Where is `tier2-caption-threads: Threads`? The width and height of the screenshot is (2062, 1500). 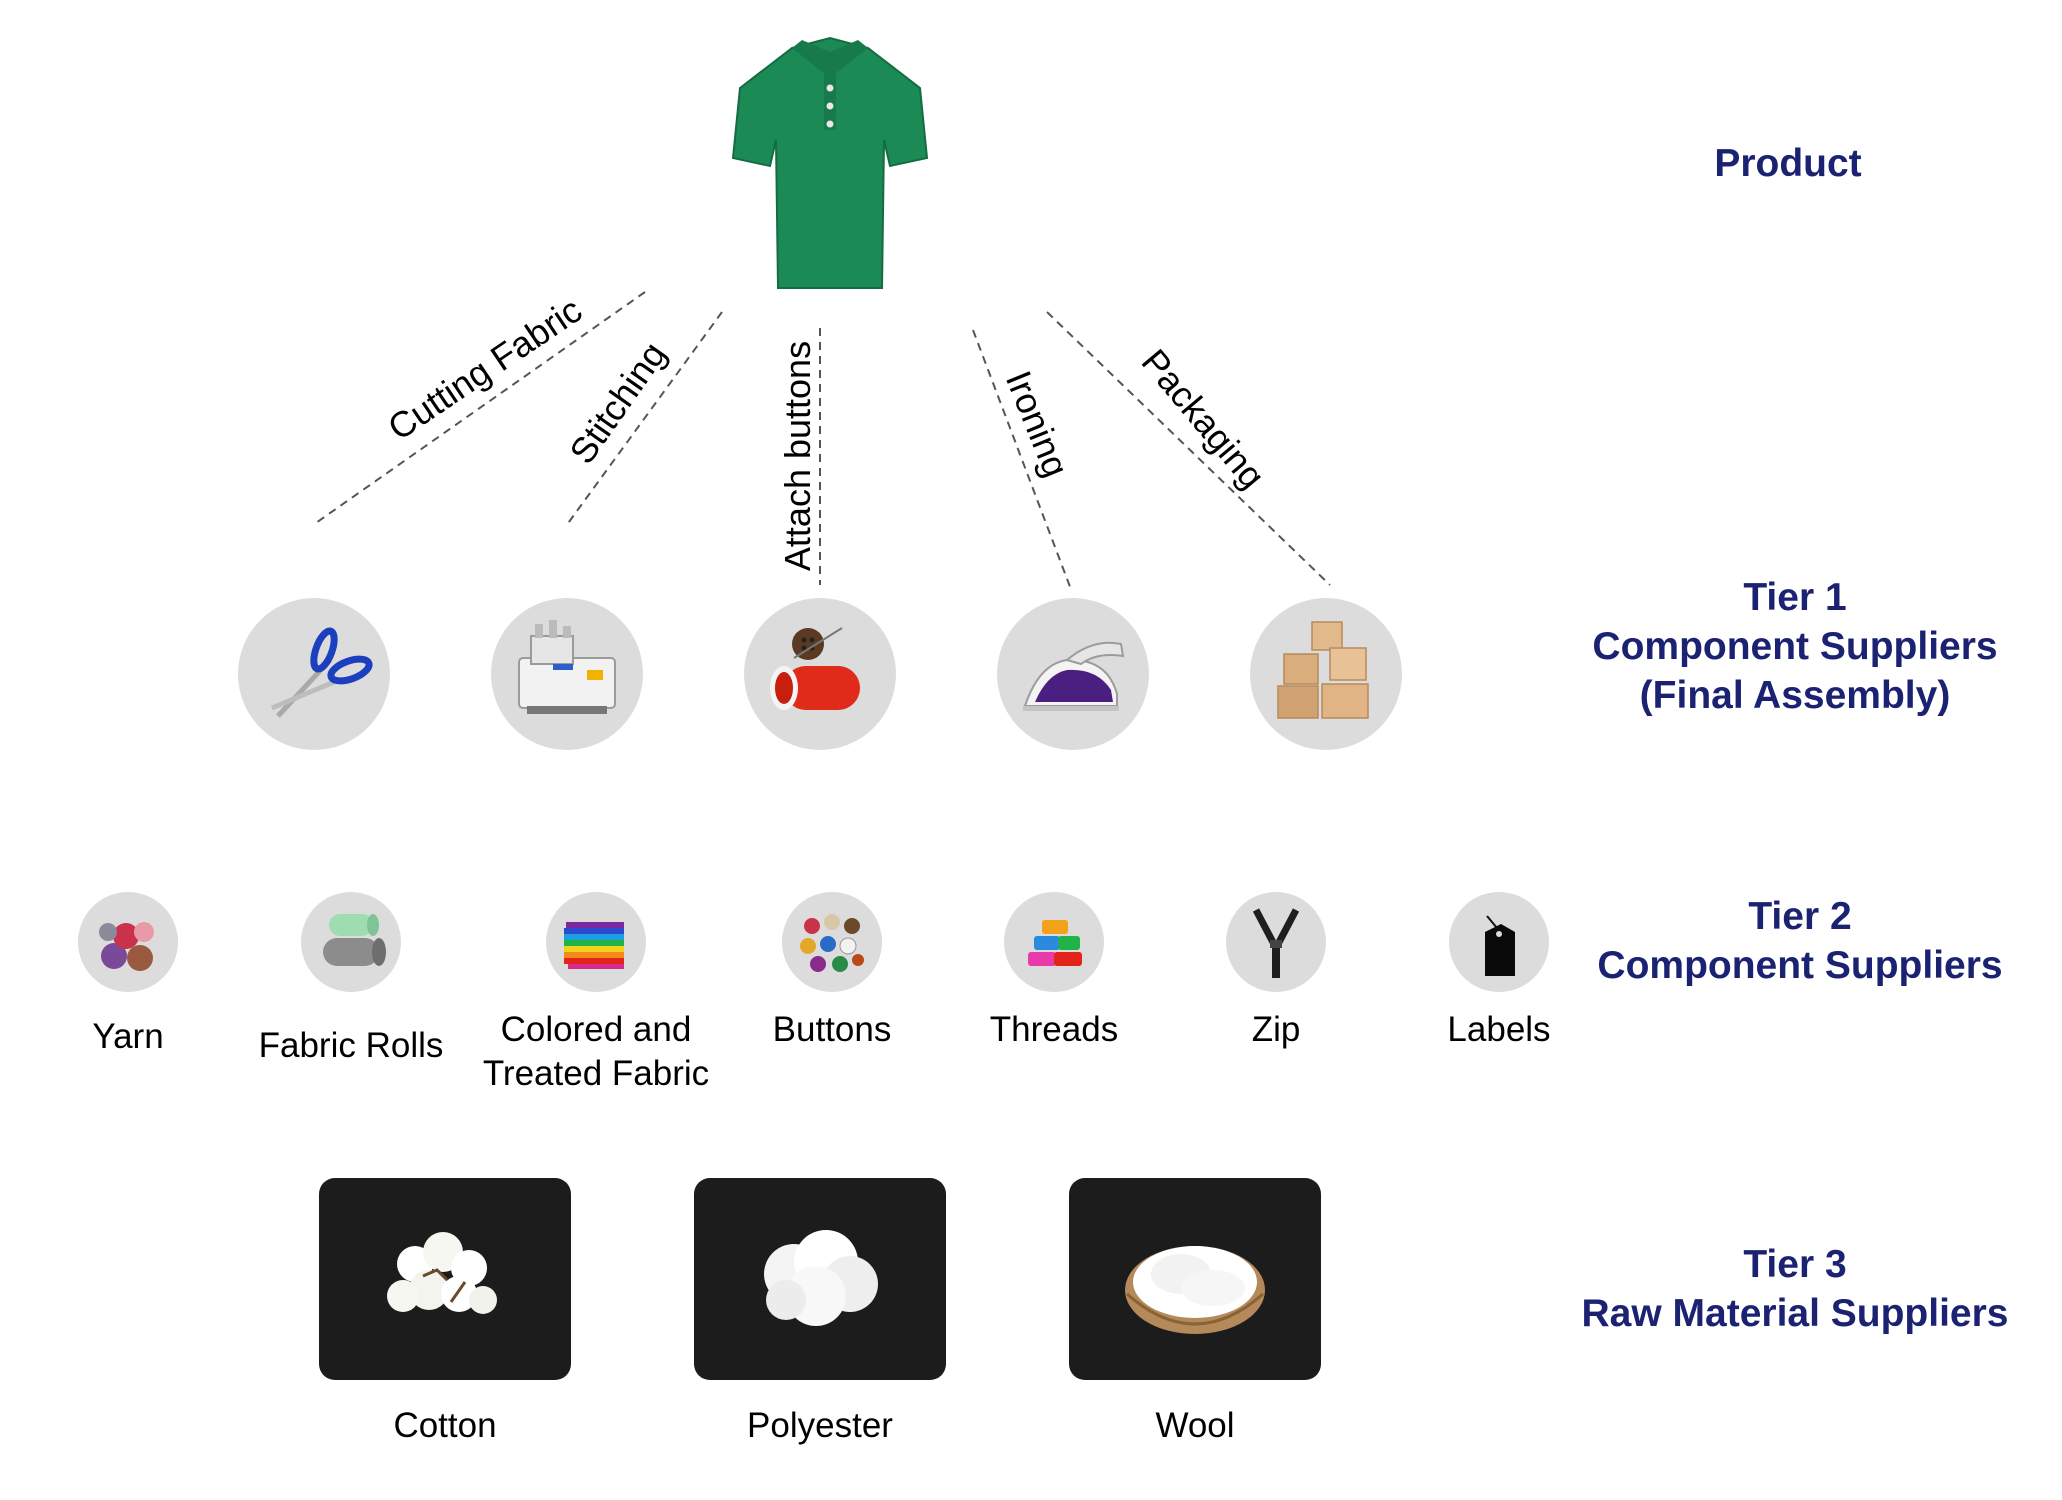 tier2-caption-threads: Threads is located at coordinates (1054, 1029).